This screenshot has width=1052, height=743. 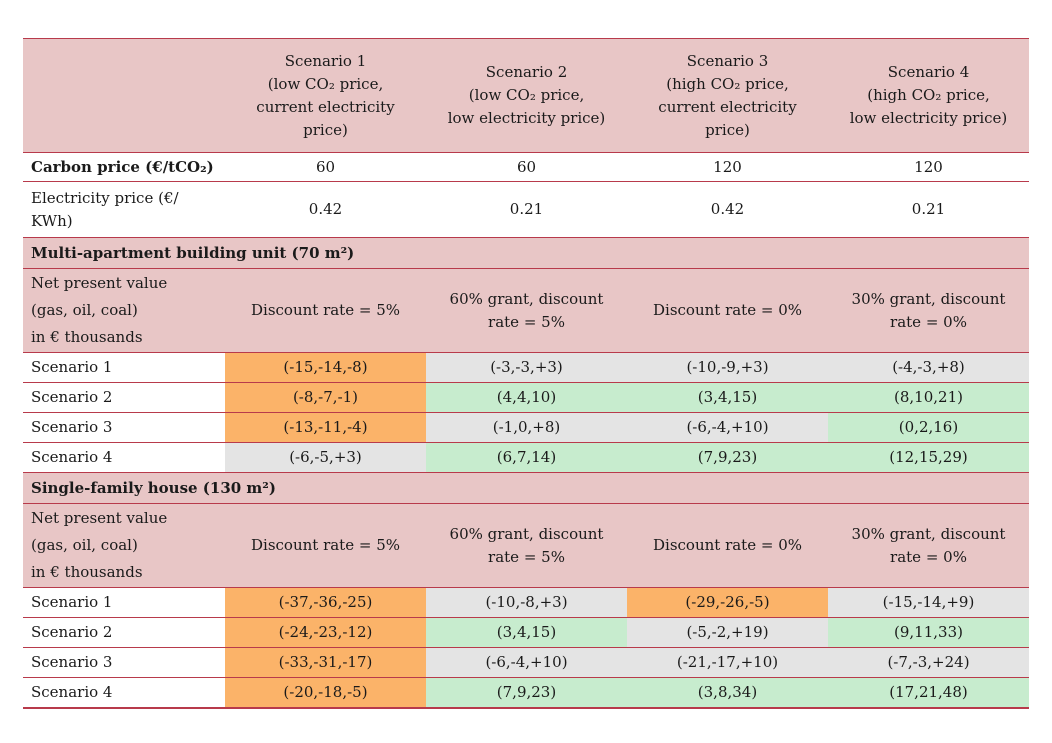 What do you see at coordinates (928, 662) in the screenshot?
I see `npv-cell: (-7,-3,+24)` at bounding box center [928, 662].